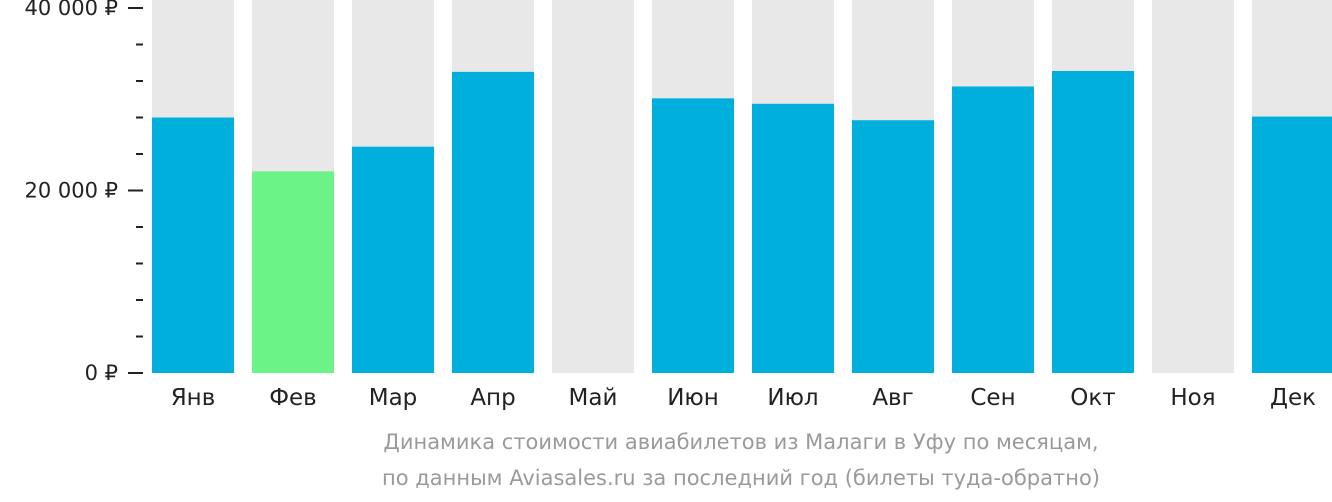 This screenshot has width=1332, height=502. I want to click on x-tick-label: Дек, so click(1293, 398).